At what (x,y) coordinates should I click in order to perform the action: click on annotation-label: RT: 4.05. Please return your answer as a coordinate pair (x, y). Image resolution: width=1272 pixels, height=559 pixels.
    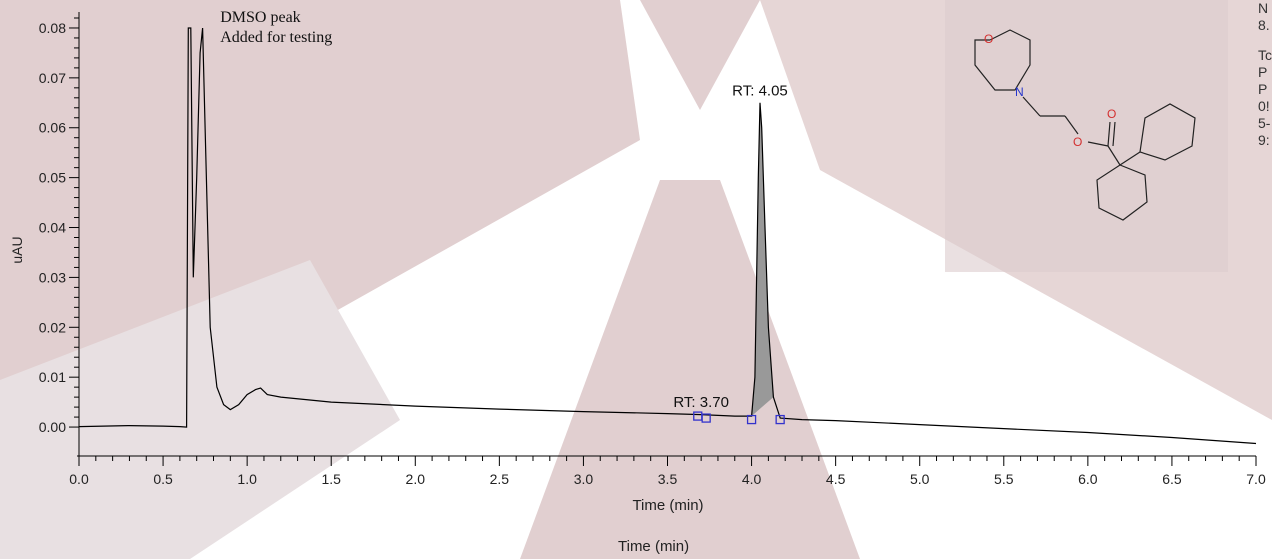
    Looking at the image, I should click on (760, 90).